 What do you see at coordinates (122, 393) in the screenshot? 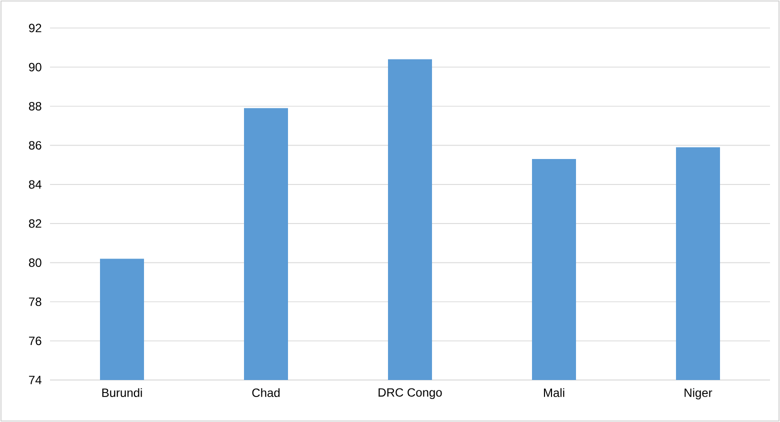
I see `x-tick-label: Burundi` at bounding box center [122, 393].